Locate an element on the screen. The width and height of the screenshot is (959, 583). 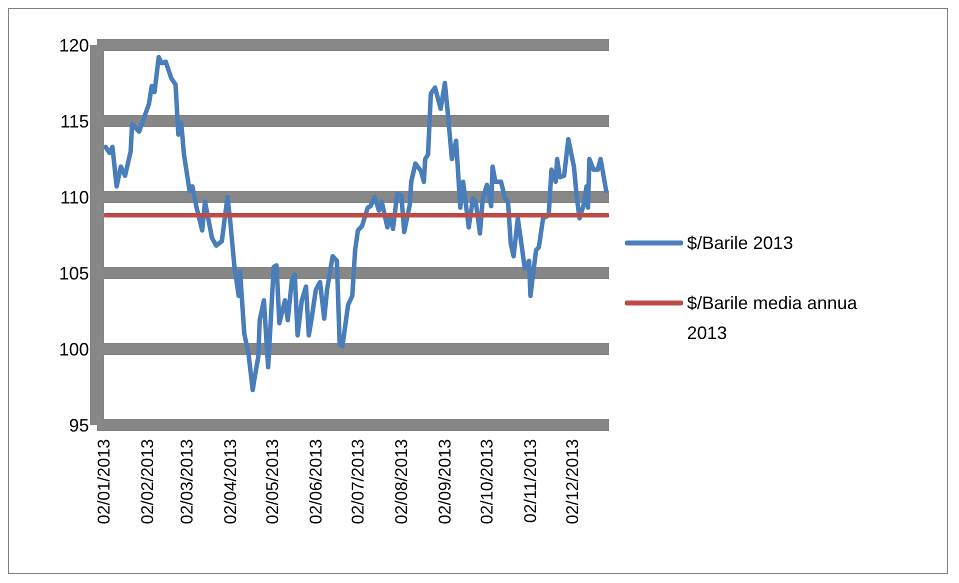
y-tick-label: 110 is located at coordinates (74, 197).